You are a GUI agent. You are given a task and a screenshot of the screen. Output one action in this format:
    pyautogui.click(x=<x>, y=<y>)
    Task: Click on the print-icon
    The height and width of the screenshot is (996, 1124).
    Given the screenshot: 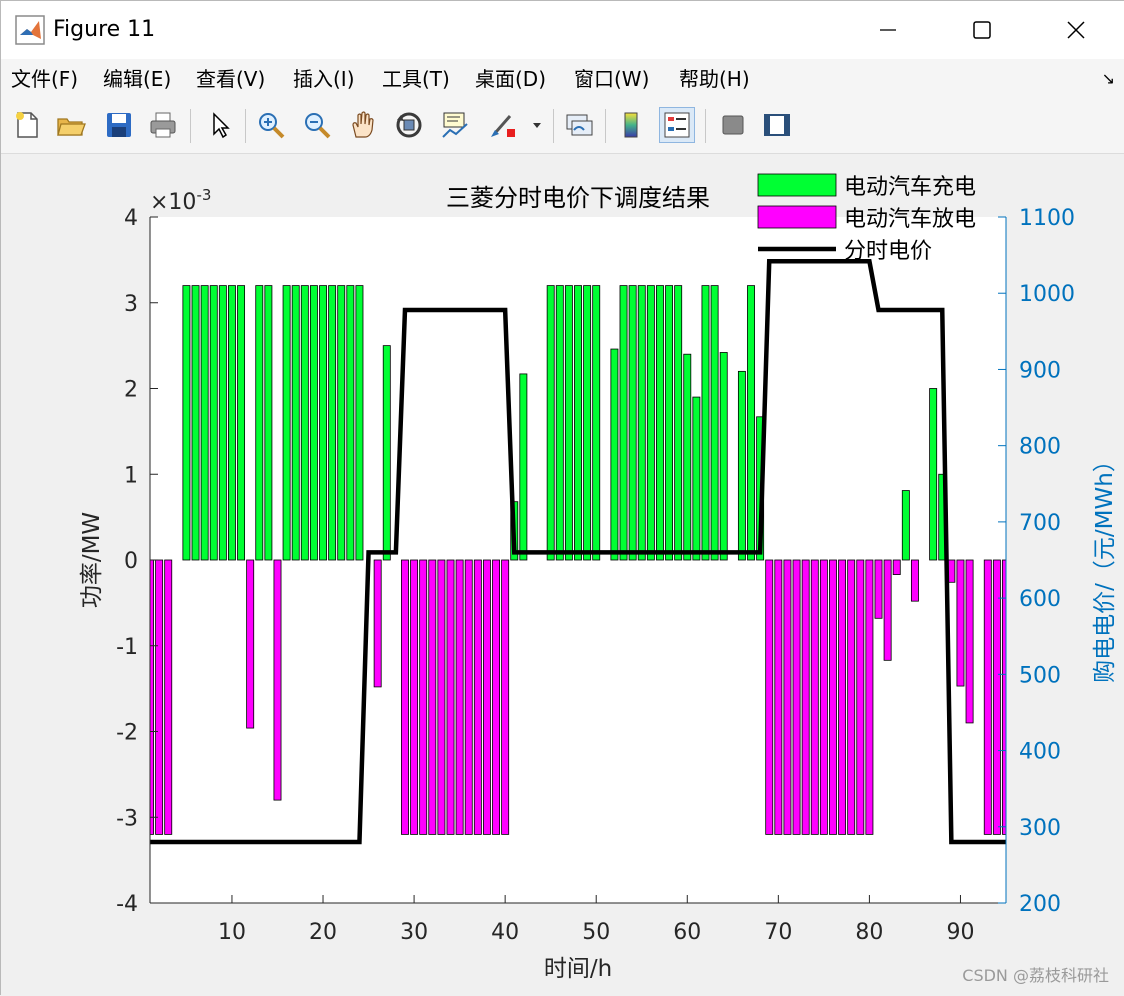 What is the action you would take?
    pyautogui.click(x=163, y=125)
    